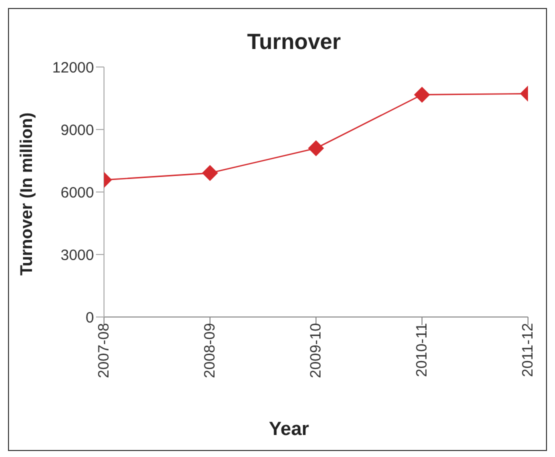  I want to click on y-tick-label: 9000, so click(77, 130).